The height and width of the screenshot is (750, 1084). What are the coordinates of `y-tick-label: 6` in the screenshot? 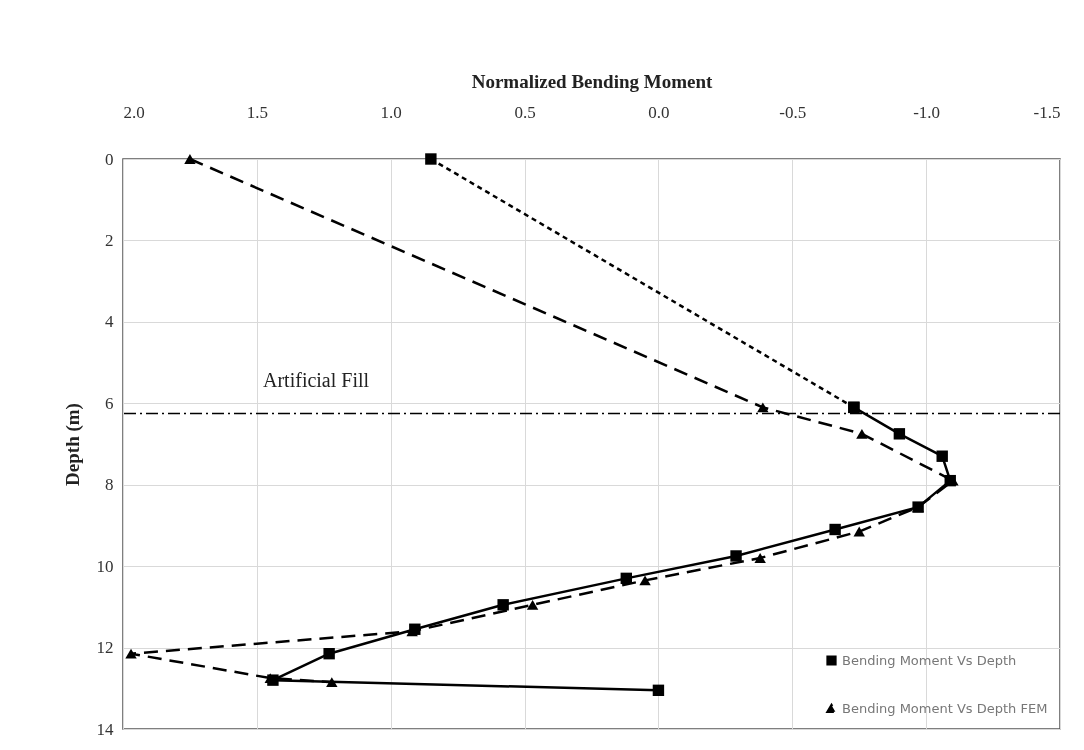 It's located at (109, 403).